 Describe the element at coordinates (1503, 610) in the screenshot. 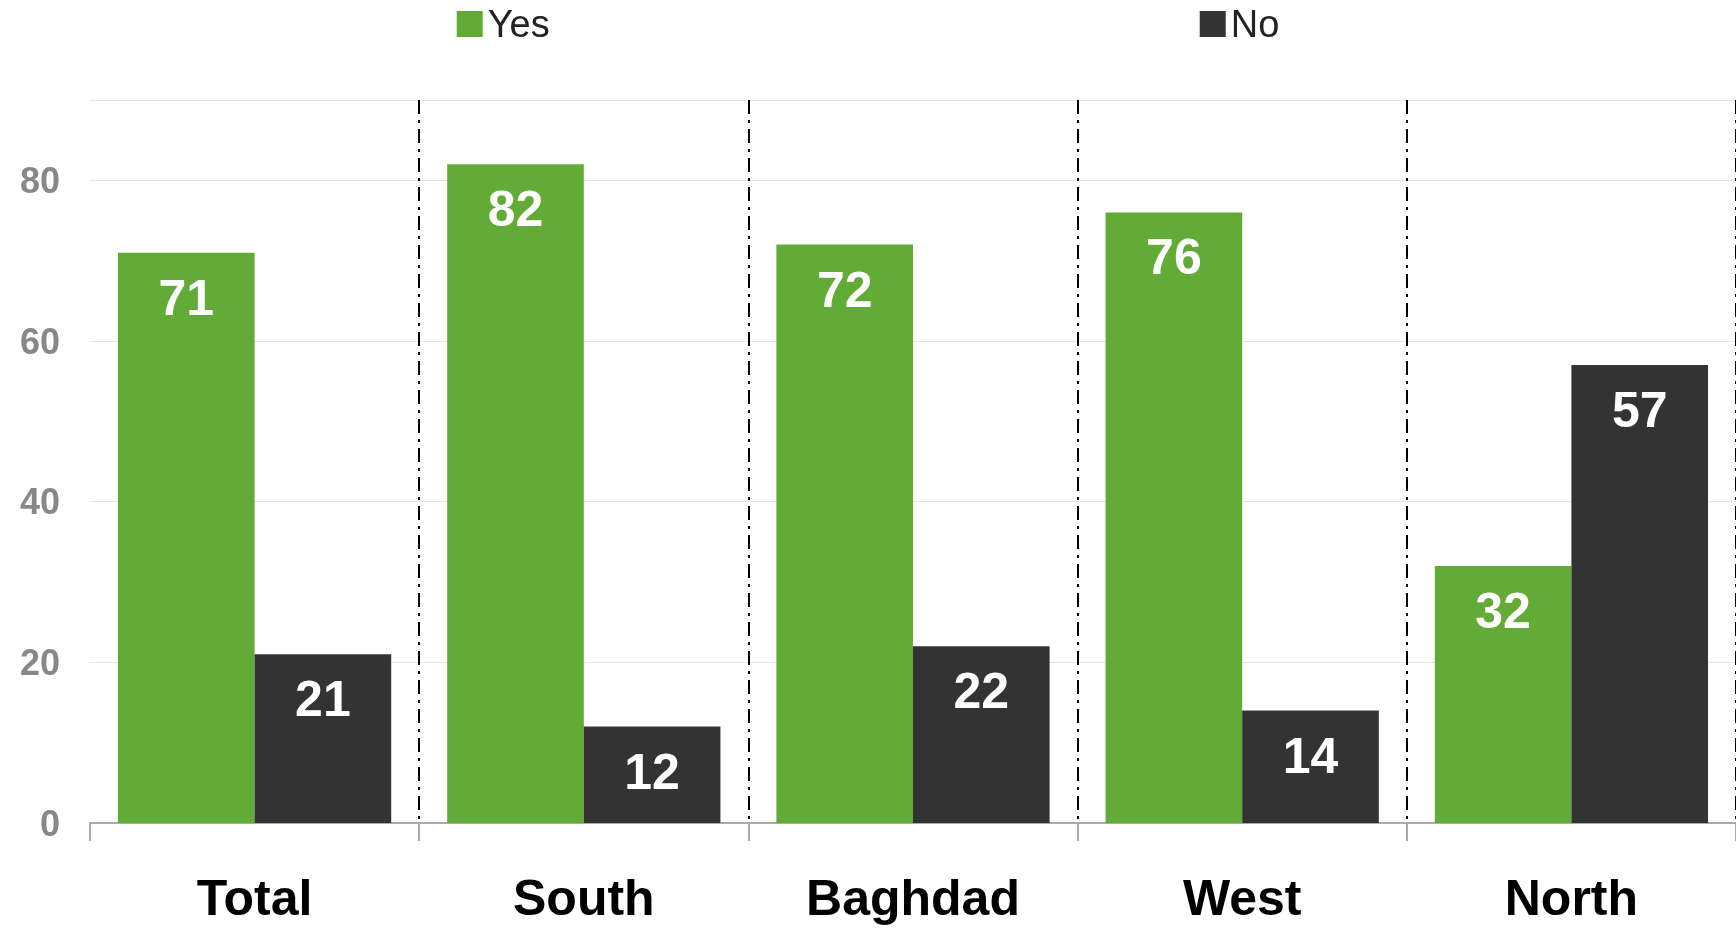

I see `data-label: 32` at that location.